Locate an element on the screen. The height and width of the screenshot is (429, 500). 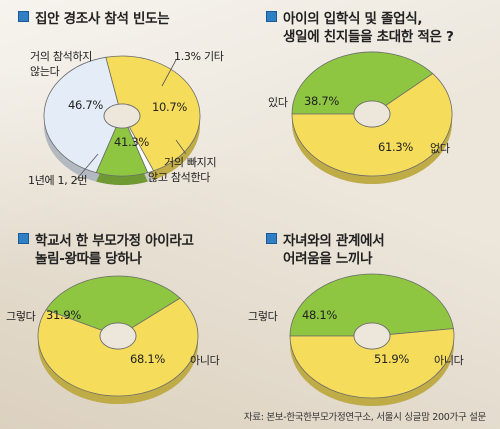
chart-title-line2: 생일에 친지들을 초대한 적은 ? is located at coordinates (368, 37).